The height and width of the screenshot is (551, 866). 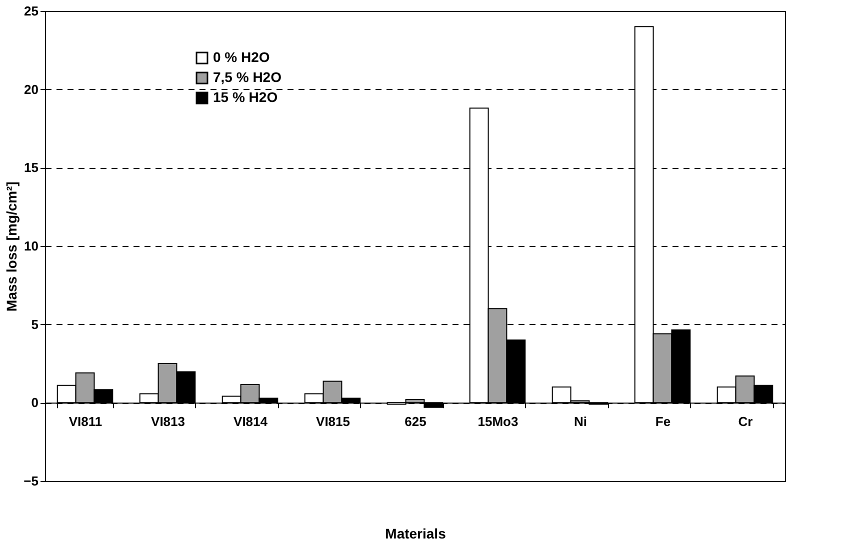 I want to click on legend-label: 0 % H2O, so click(x=241, y=57).